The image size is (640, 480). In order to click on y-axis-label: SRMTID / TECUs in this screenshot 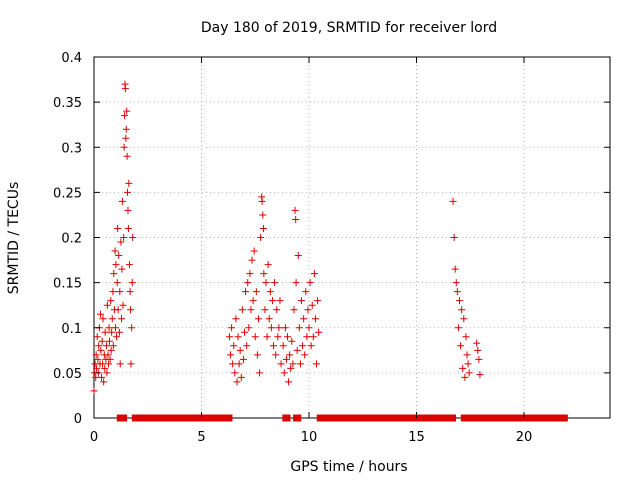, I will do `click(14, 238)`.